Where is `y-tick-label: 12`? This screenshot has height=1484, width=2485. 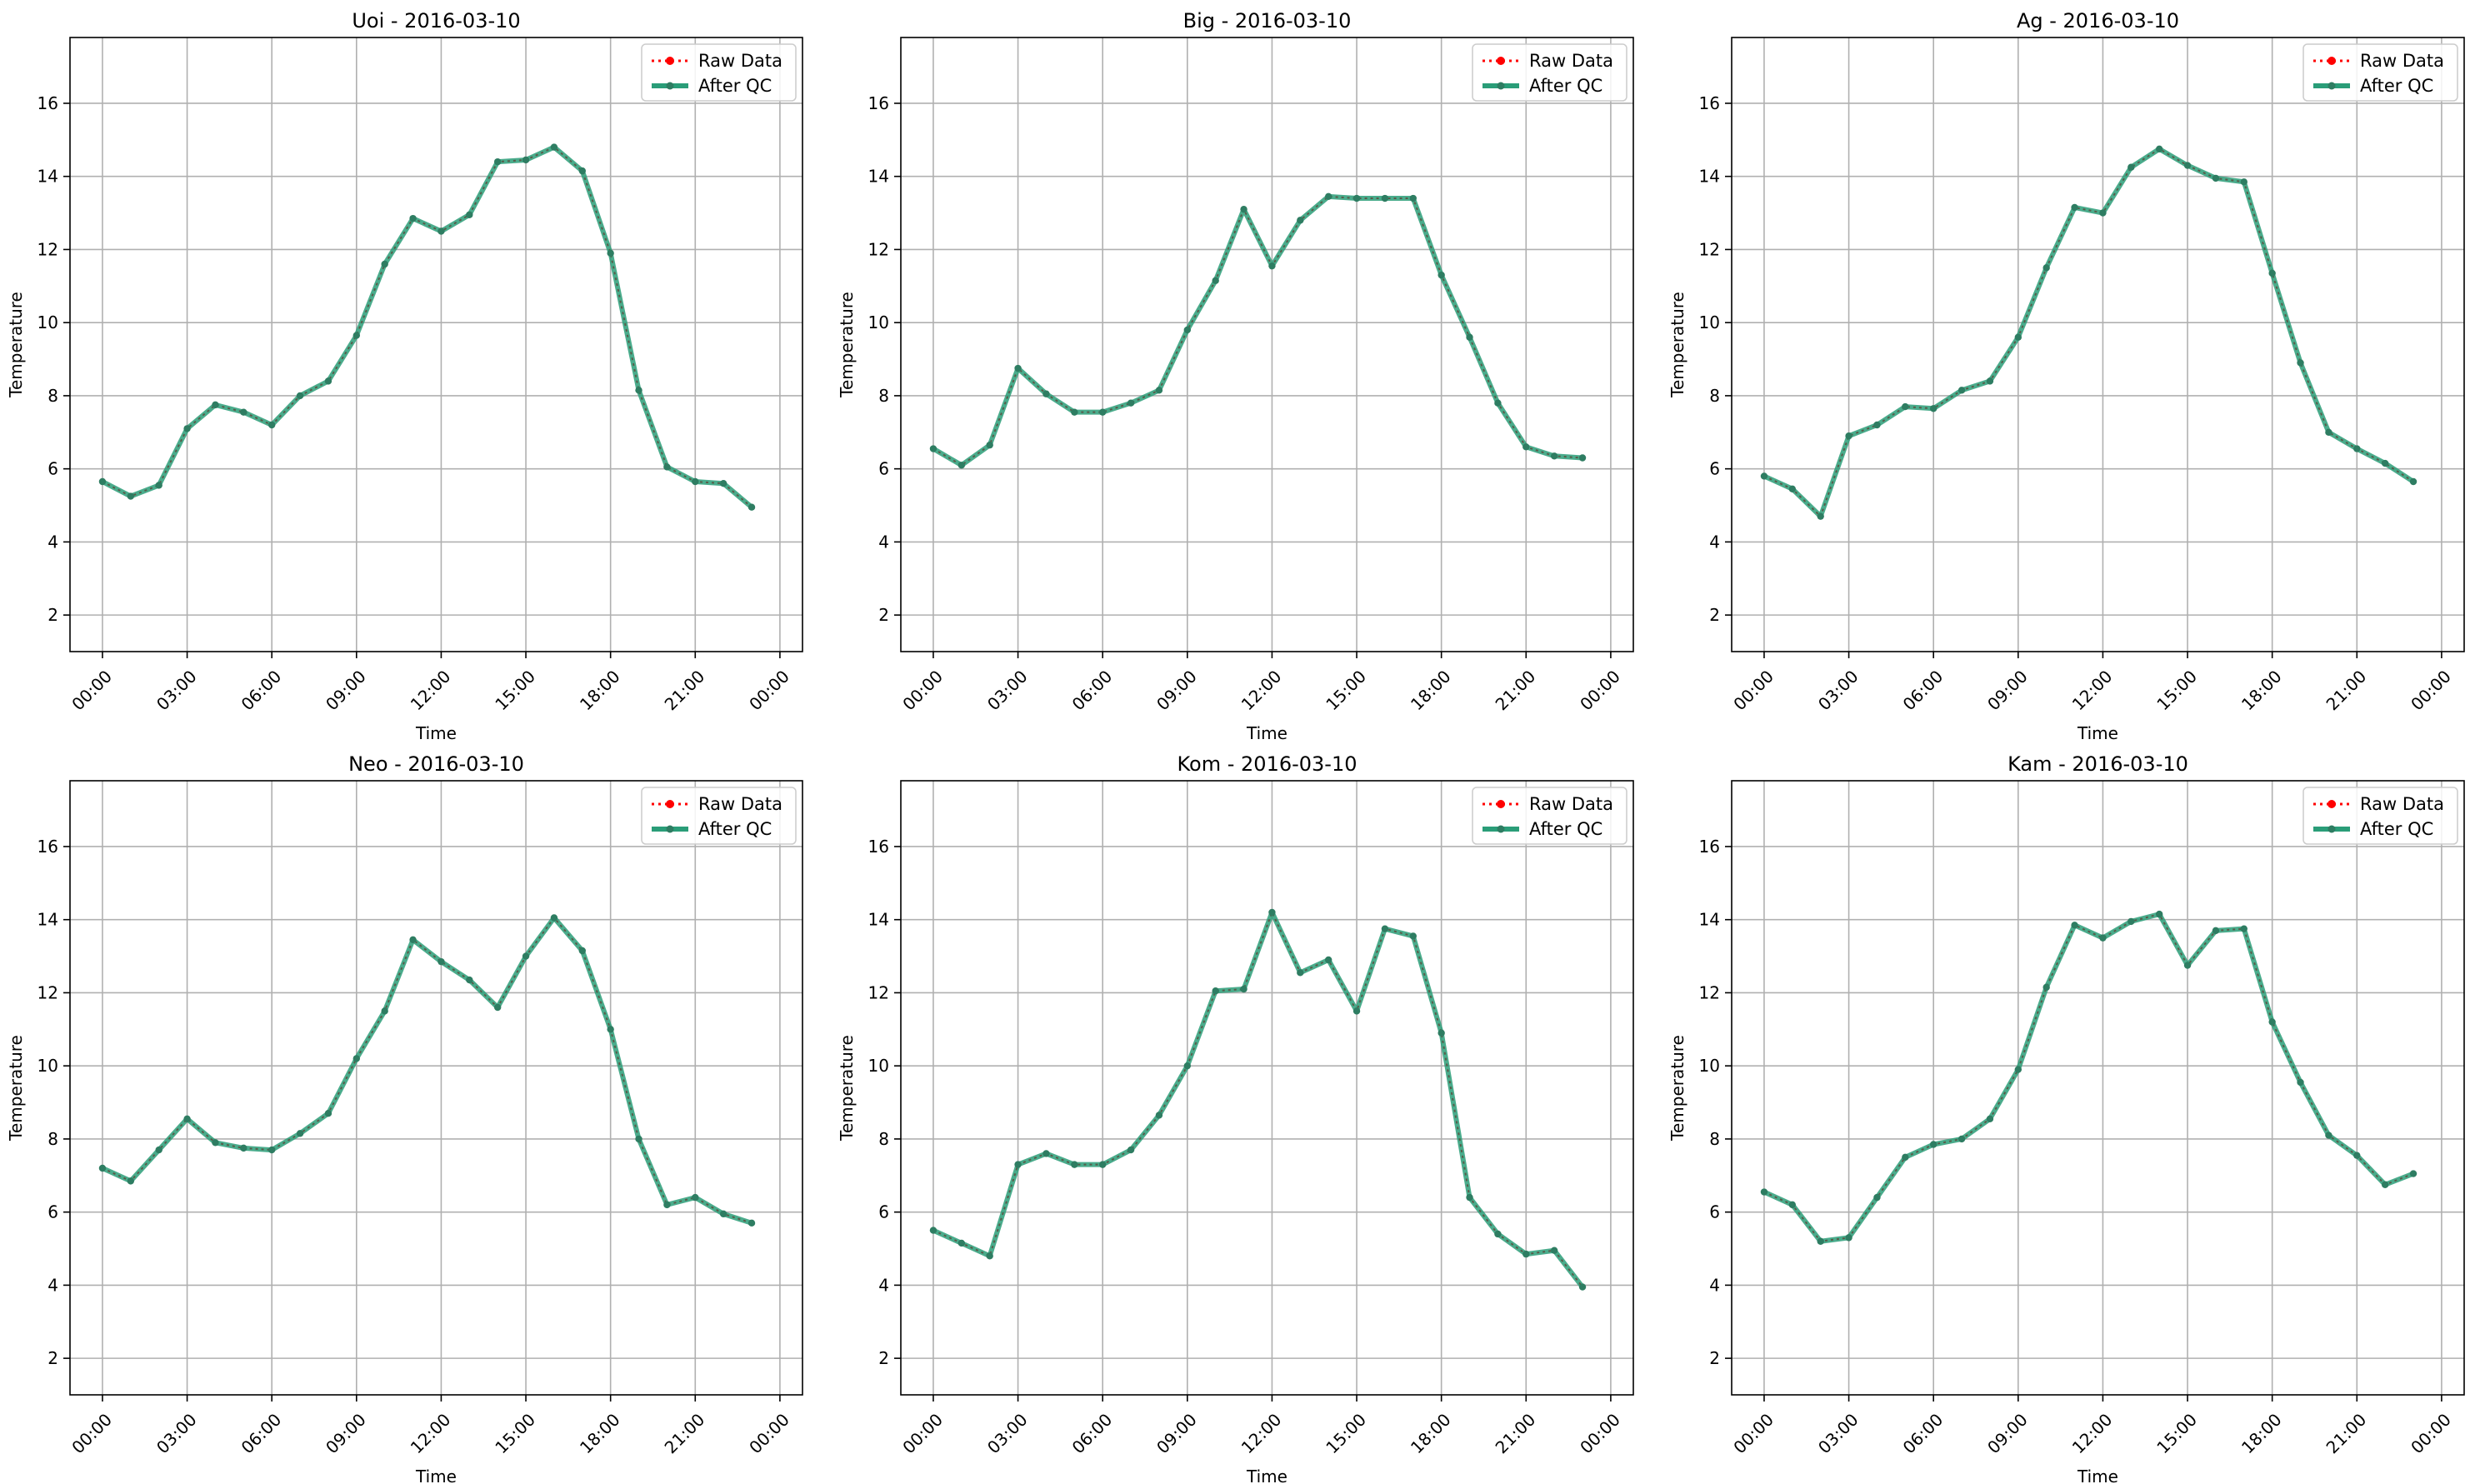 y-tick-label: 12 is located at coordinates (48, 249).